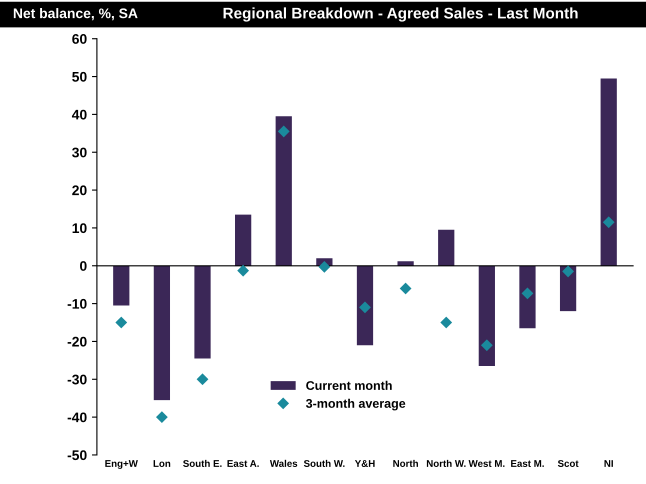 Image resolution: width=646 pixels, height=484 pixels. I want to click on y-tick-label: -40, so click(77, 417).